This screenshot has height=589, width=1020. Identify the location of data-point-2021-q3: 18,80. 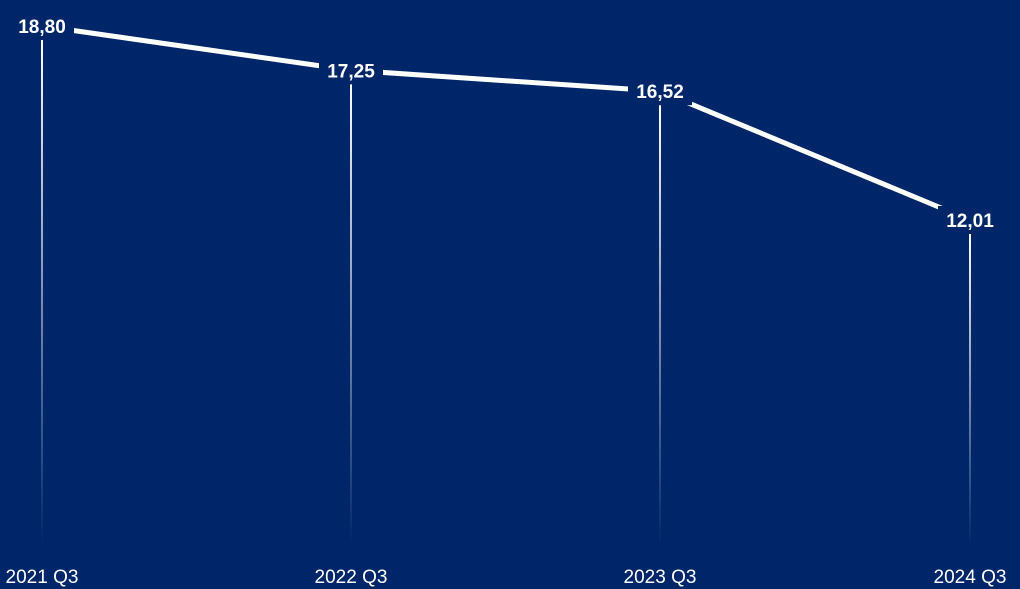
(42, 26).